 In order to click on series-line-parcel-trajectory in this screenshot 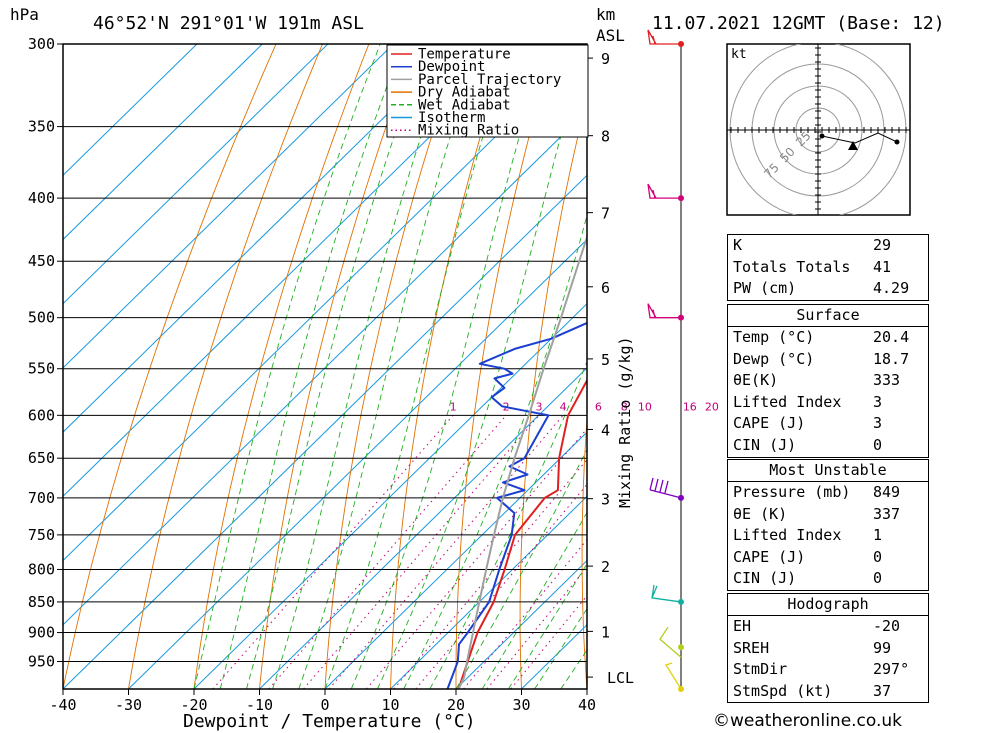, I will do `click(522, 461)`.